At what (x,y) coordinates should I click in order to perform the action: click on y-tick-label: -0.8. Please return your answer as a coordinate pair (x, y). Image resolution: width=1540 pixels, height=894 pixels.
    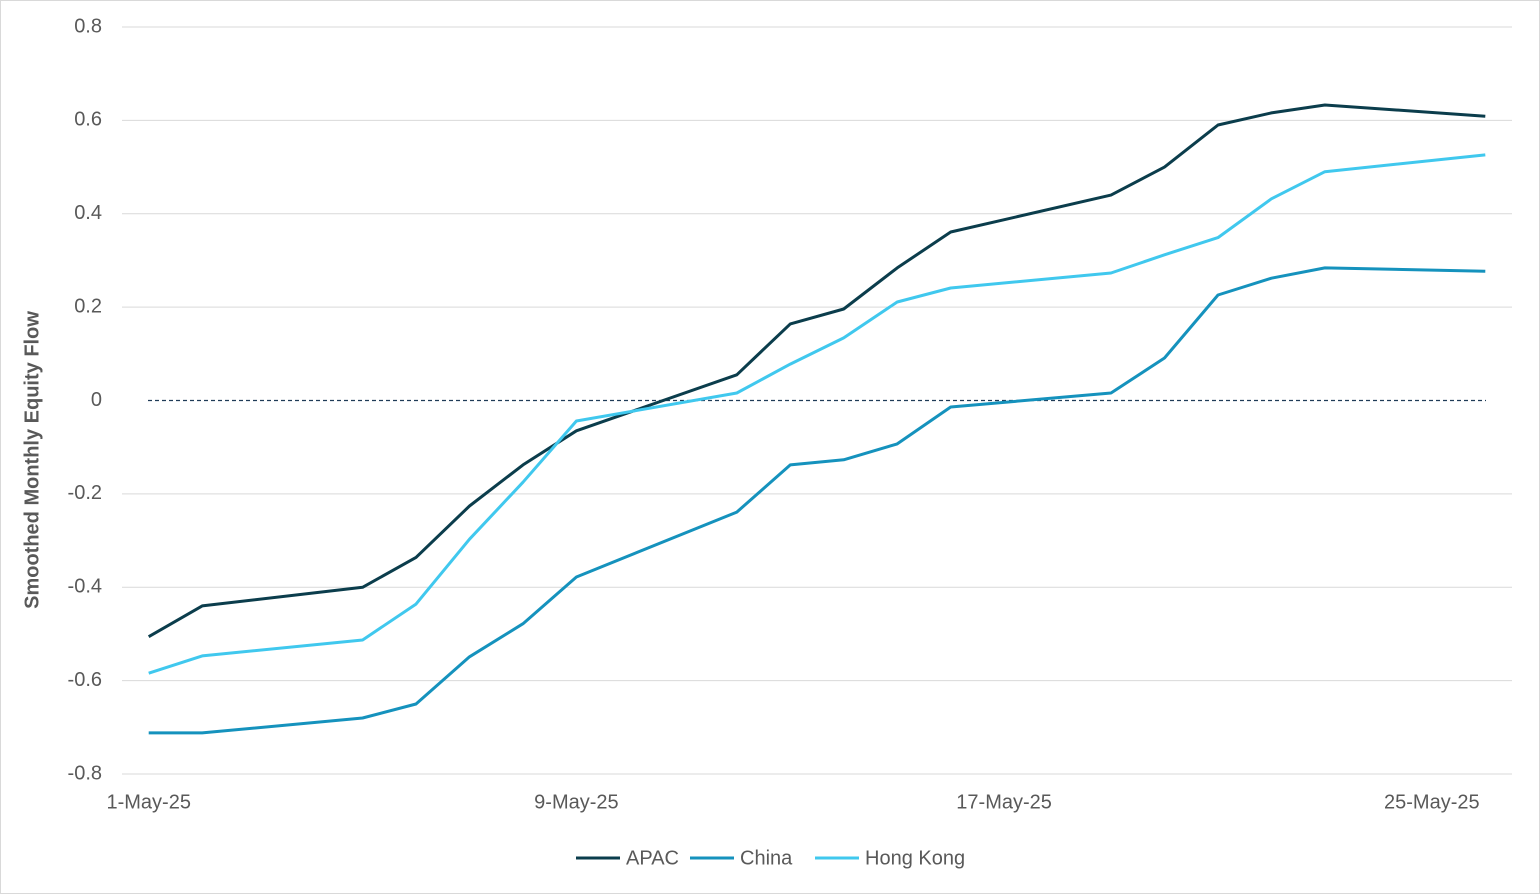
    Looking at the image, I should click on (85, 773).